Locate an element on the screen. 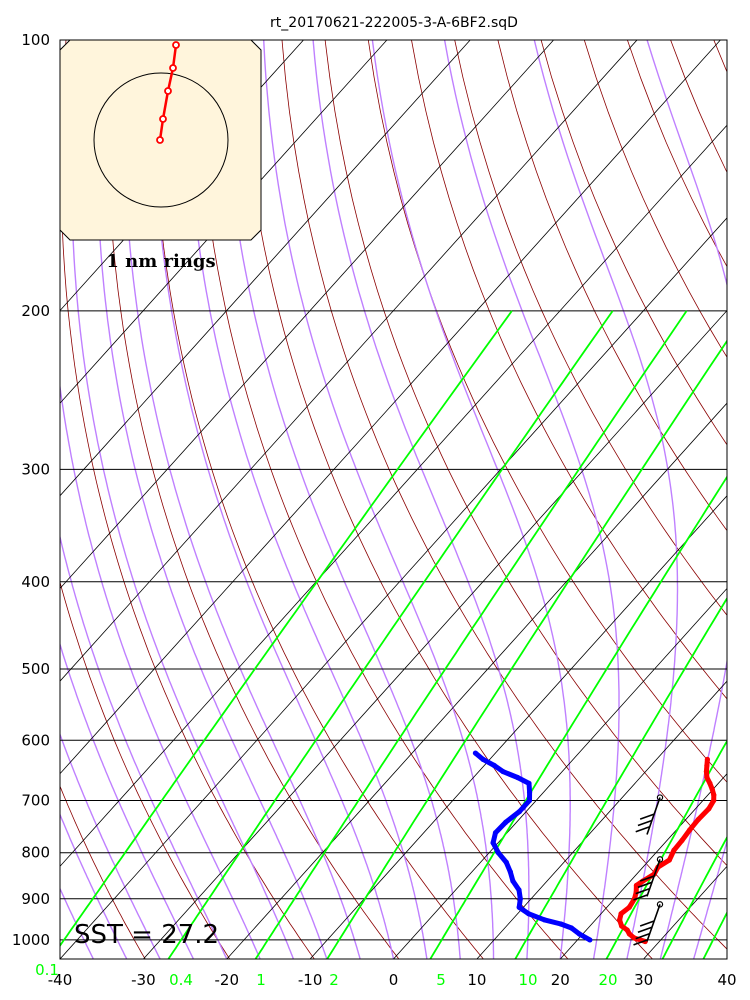 The image size is (750, 1000). temperature-tick-label: 0 is located at coordinates (394, 980).